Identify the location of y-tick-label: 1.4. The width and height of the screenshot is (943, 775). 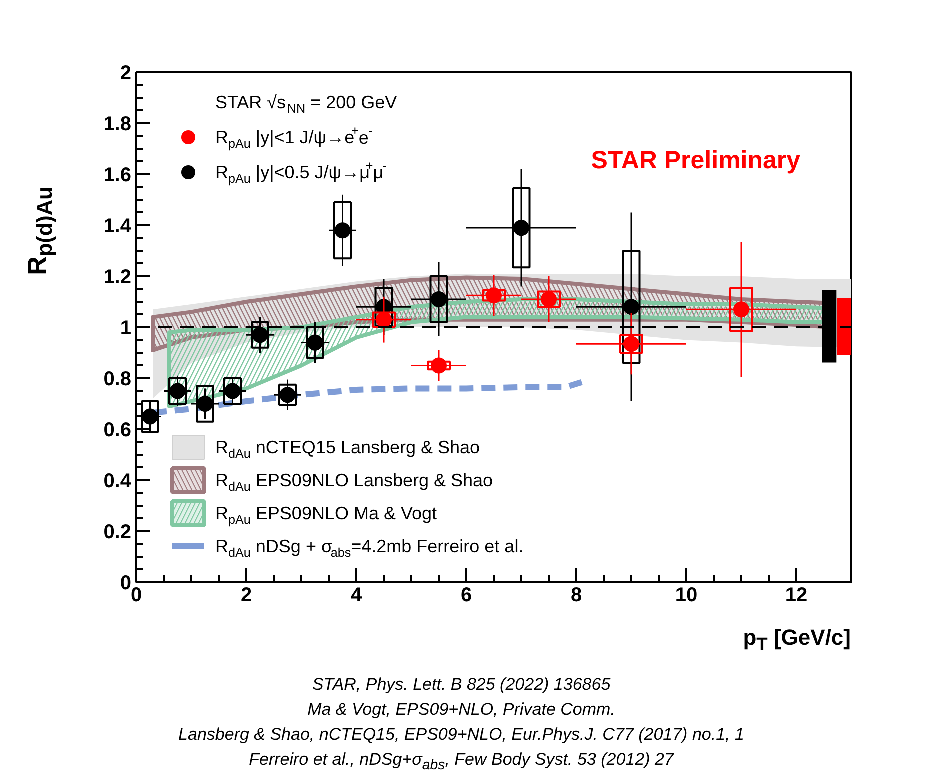
(118, 227).